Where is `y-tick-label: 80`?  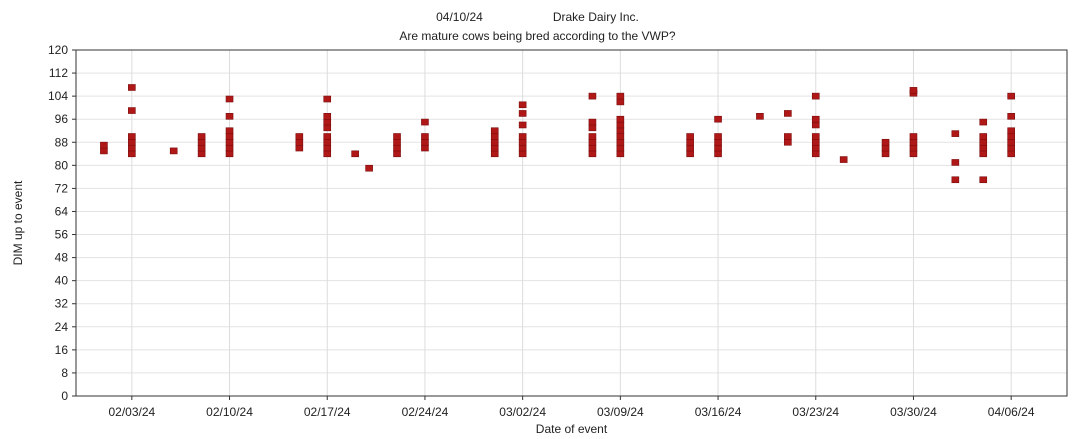
y-tick-label: 80 is located at coordinates (62, 165).